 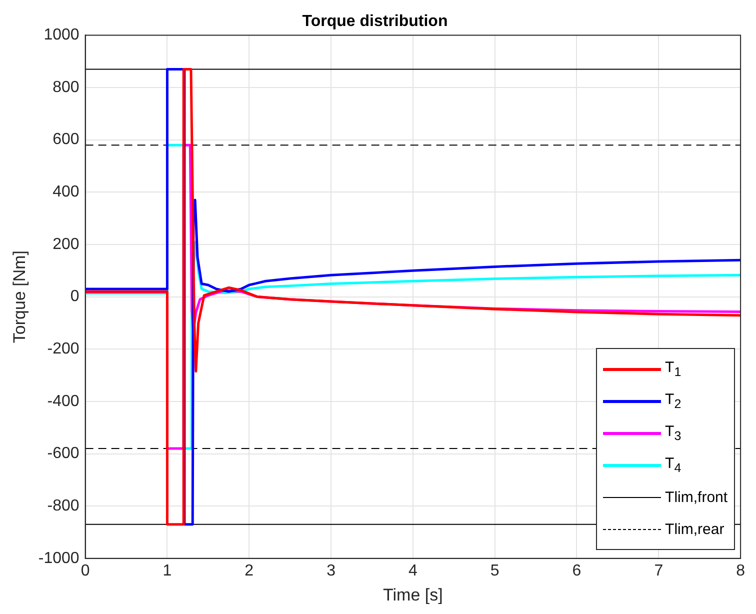 What do you see at coordinates (66, 244) in the screenshot?
I see `y-tick-label: 200` at bounding box center [66, 244].